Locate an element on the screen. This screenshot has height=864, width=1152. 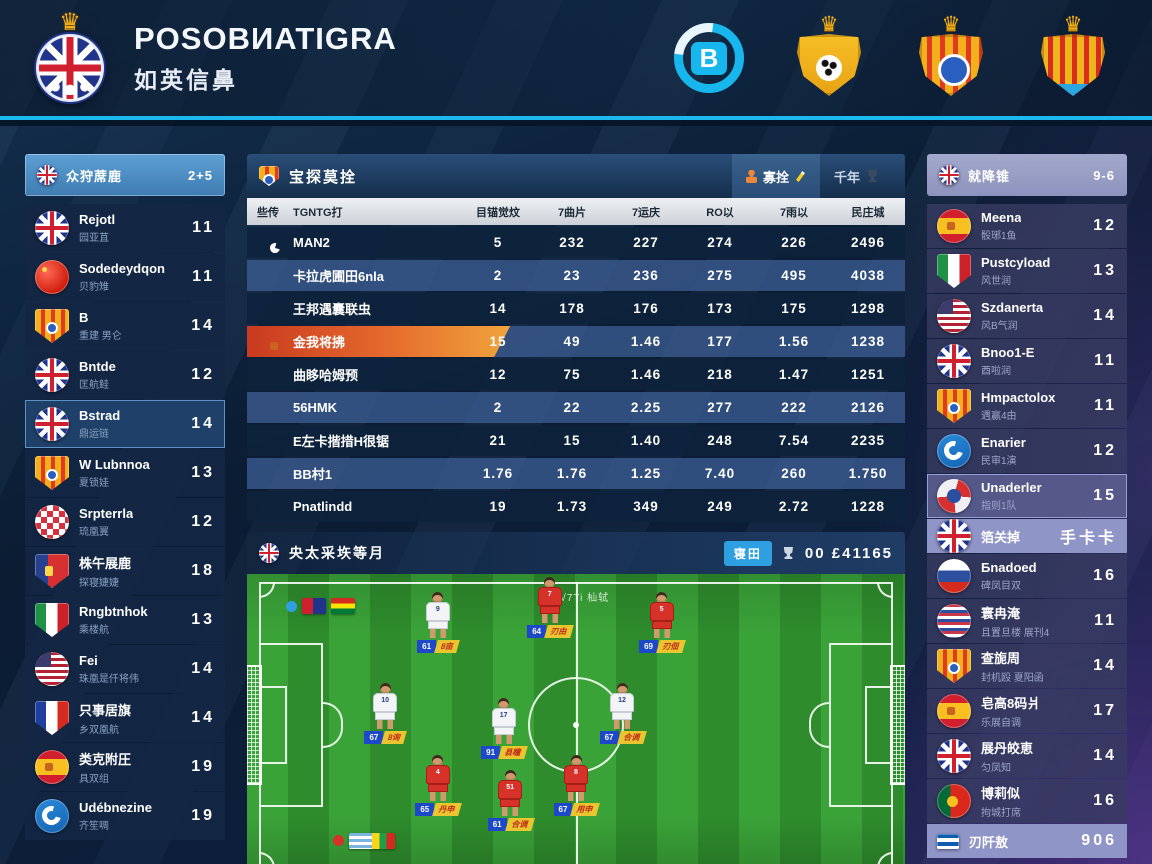
team-list-item: Hmpactolox 遇赢4由 11 is located at coordinates (1027, 406).